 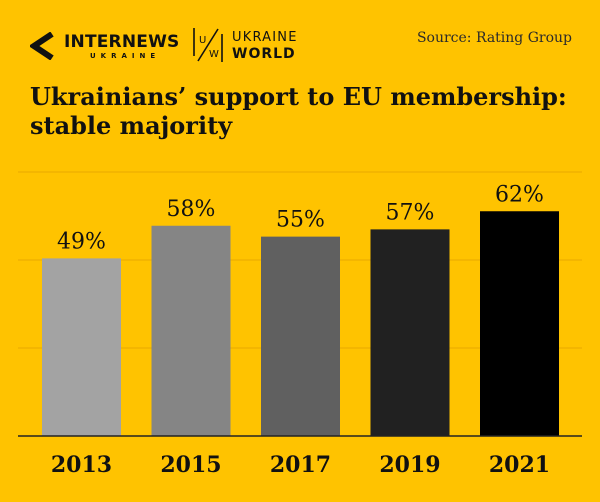 I want to click on source-label: Source: Rating Group, so click(x=494, y=38).